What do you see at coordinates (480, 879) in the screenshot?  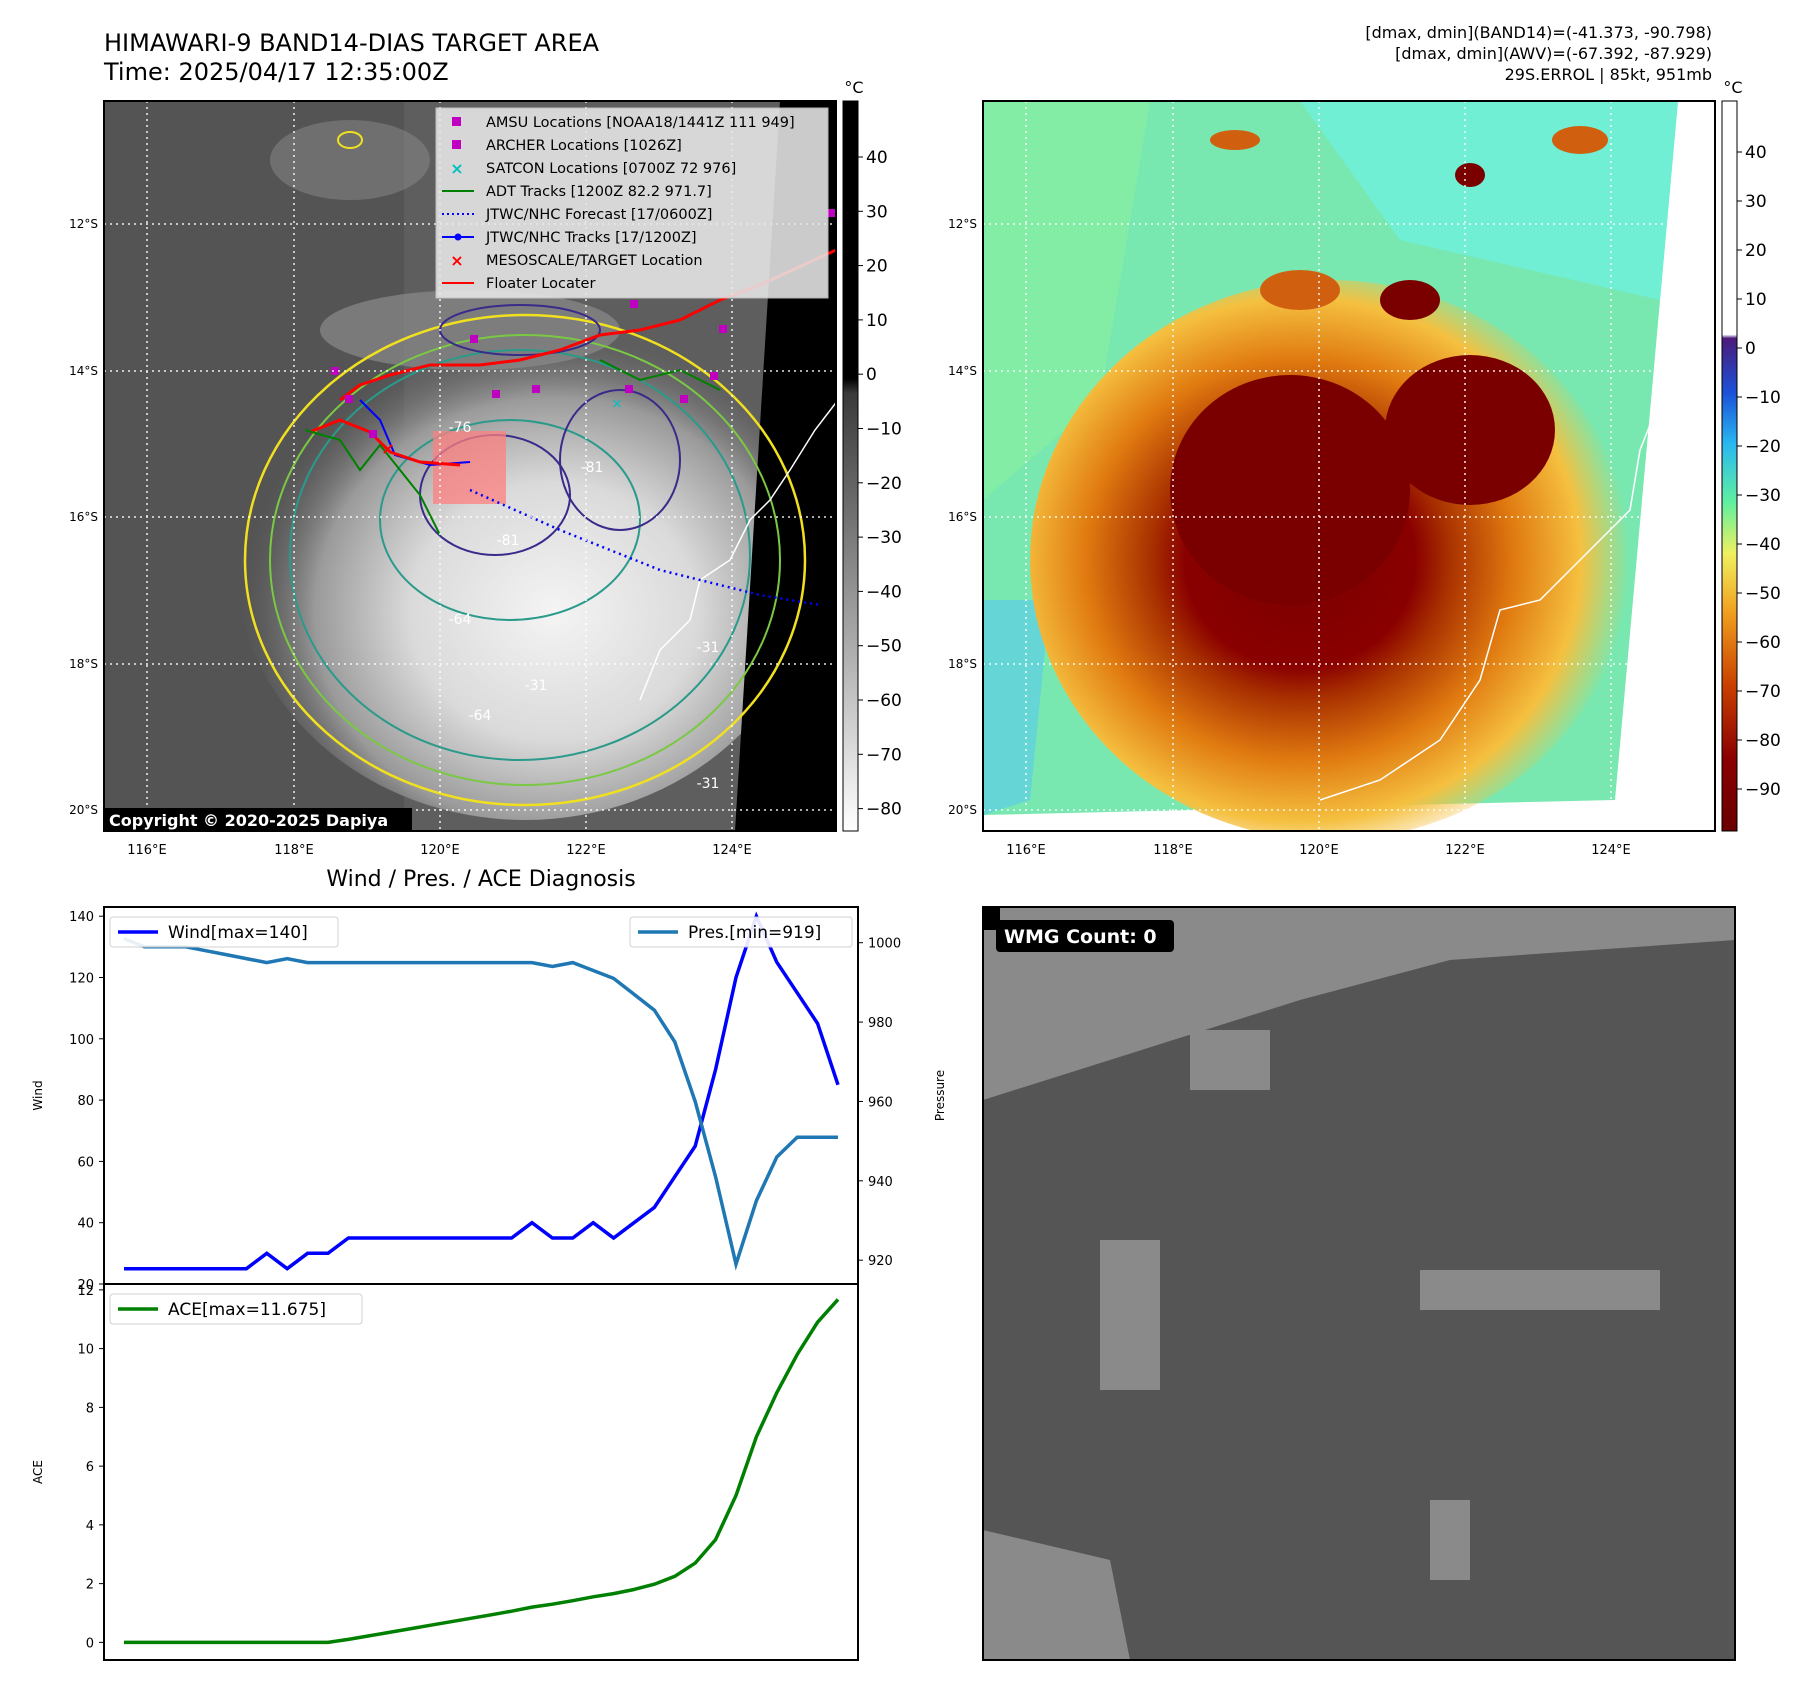 I see `chart-title: Wind / Pres. / ACE Diagnosis` at bounding box center [480, 879].